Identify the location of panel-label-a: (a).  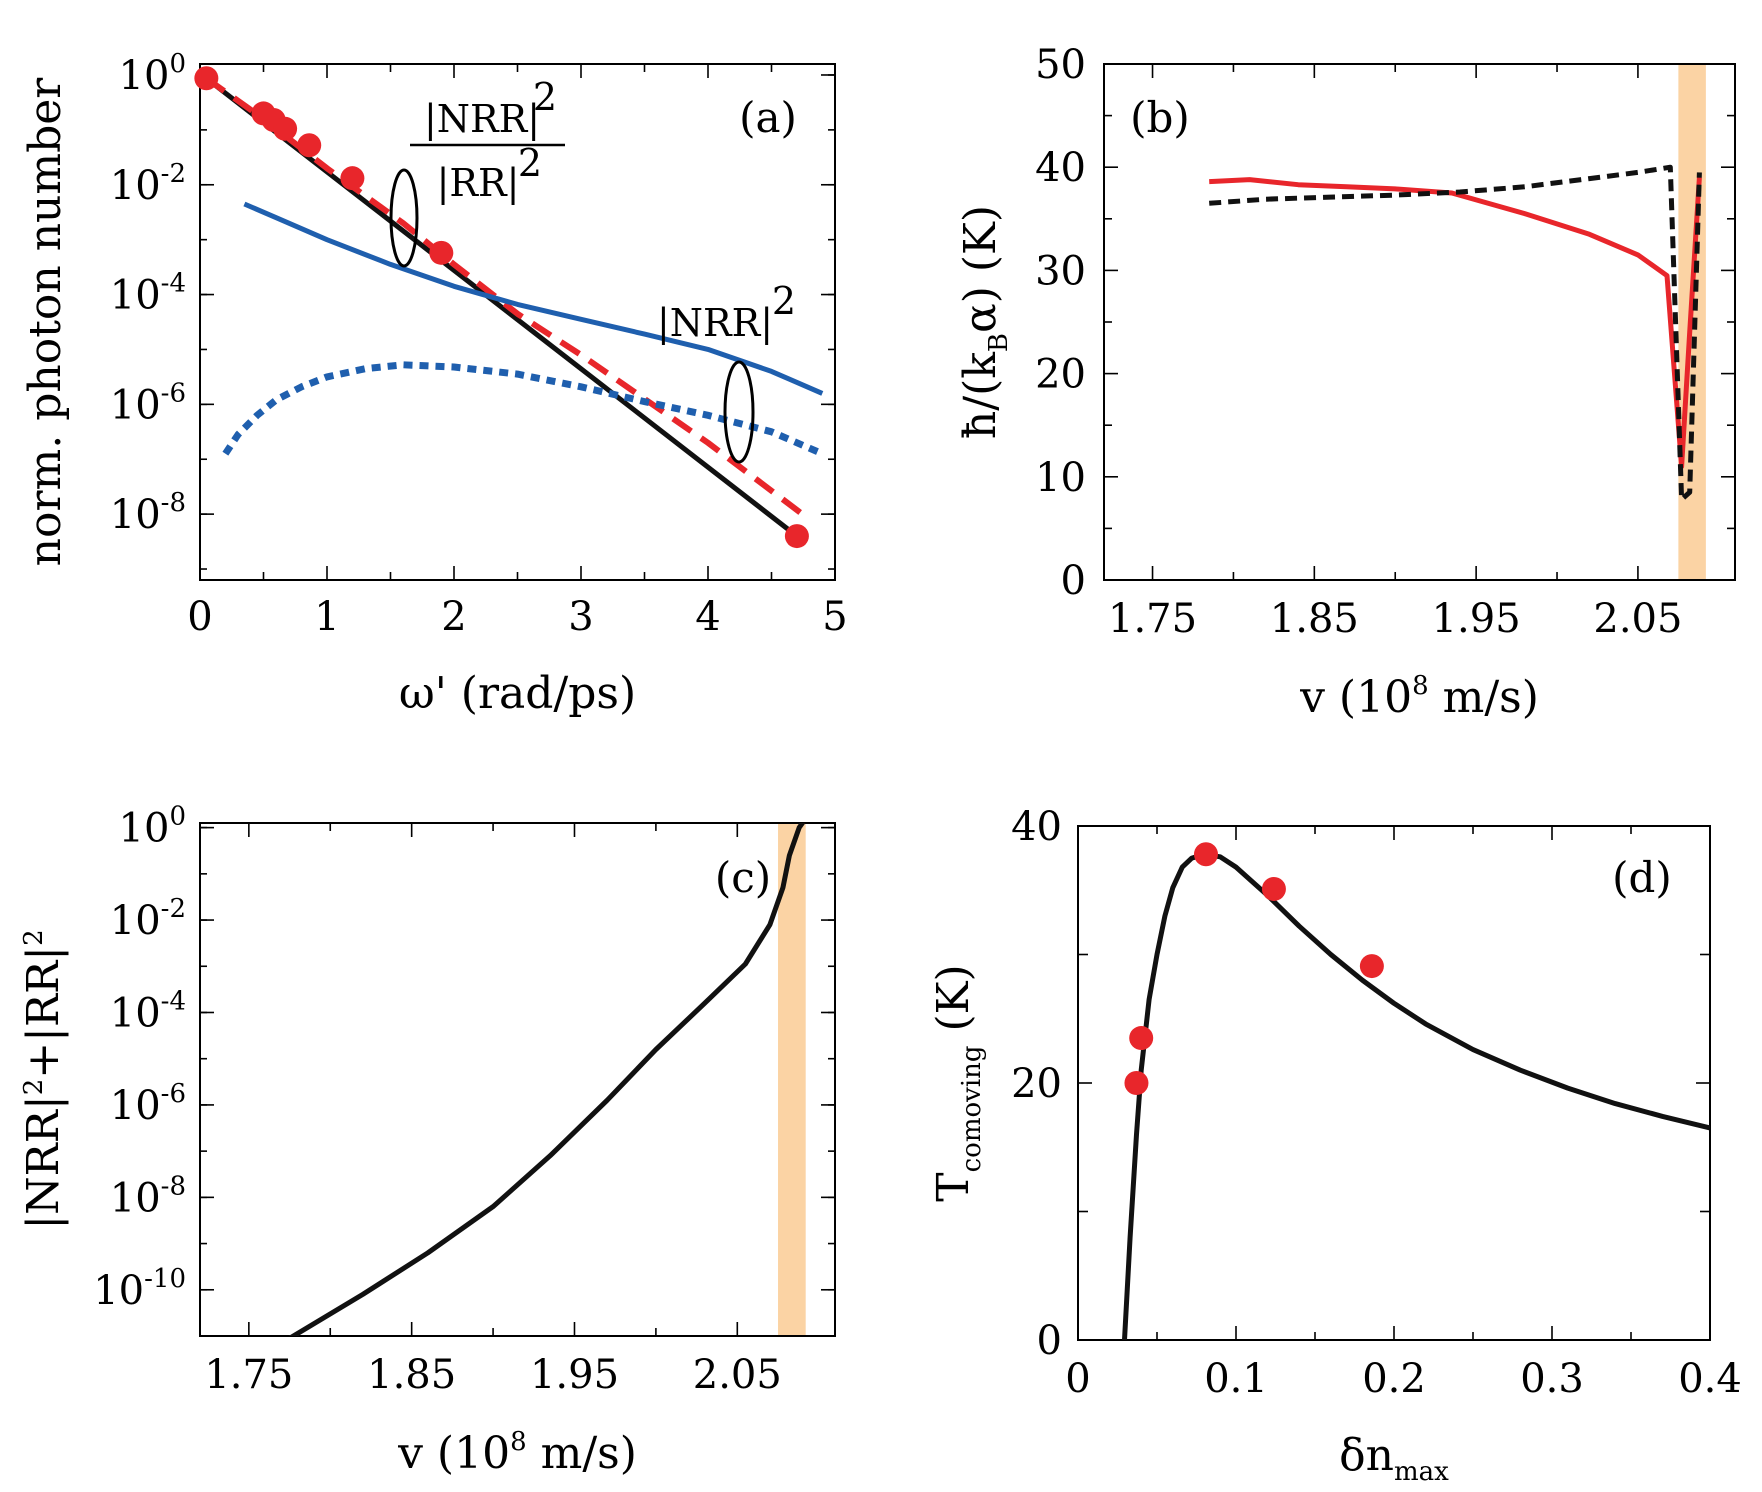
(768, 117).